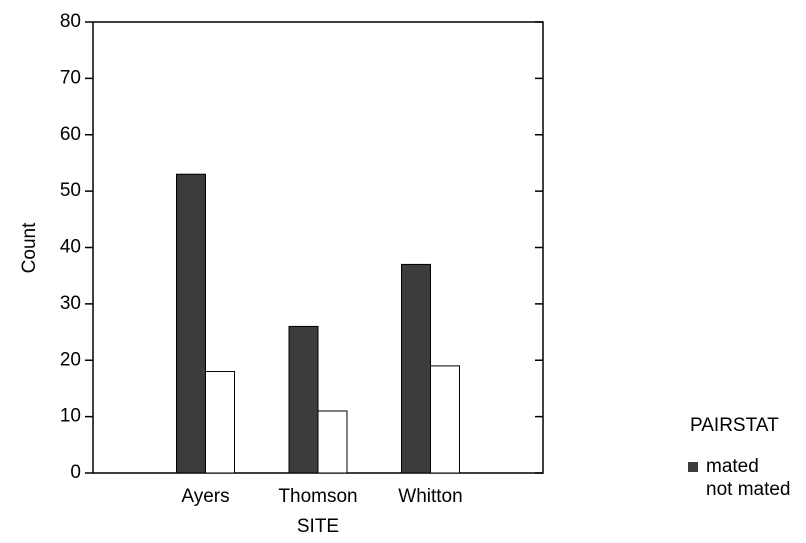 The image size is (806, 543). What do you see at coordinates (29, 247) in the screenshot?
I see `y-axis-label: Count` at bounding box center [29, 247].